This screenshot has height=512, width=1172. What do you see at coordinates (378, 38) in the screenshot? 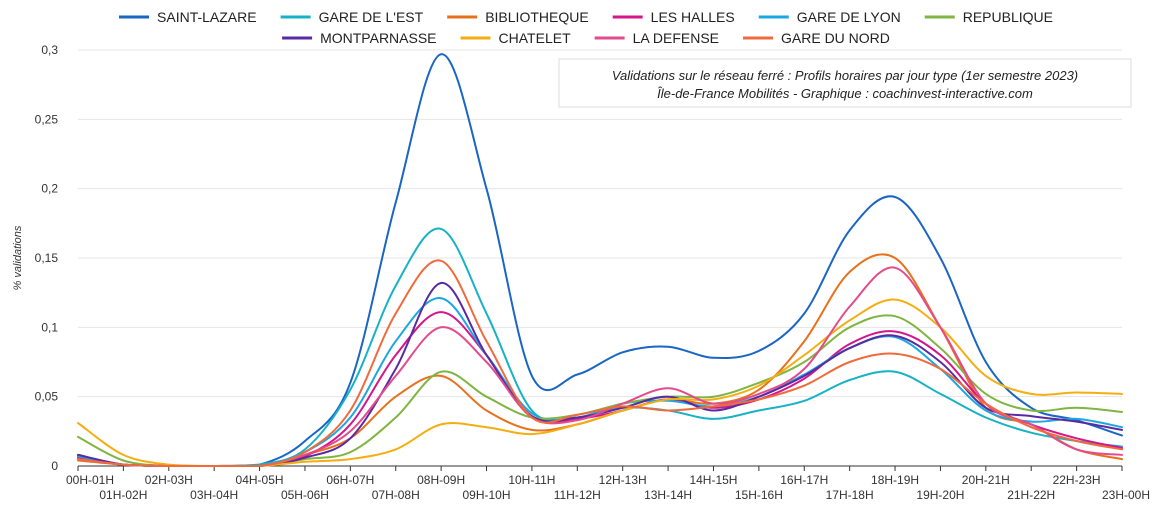
I see `legend-label-montparnasse: MONTPARNASSE` at bounding box center [378, 38].